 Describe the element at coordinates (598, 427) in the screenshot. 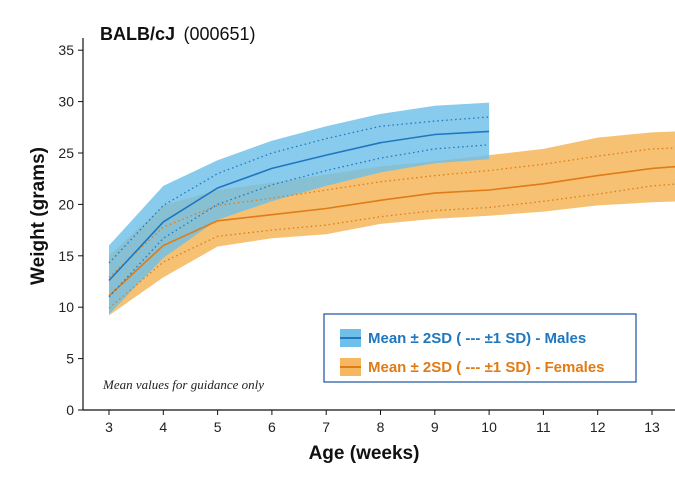

I see `x-tick-label: 12` at that location.